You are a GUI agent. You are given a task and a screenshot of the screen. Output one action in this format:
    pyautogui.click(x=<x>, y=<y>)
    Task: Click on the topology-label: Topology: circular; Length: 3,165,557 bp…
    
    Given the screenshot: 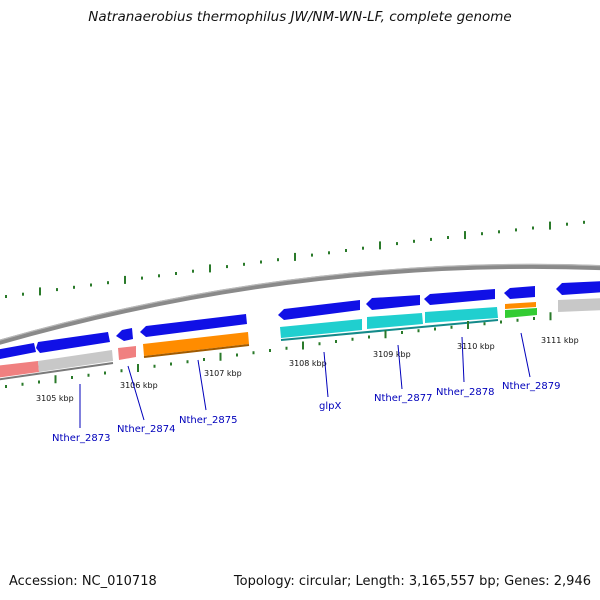 What is the action you would take?
    pyautogui.click(x=412, y=581)
    